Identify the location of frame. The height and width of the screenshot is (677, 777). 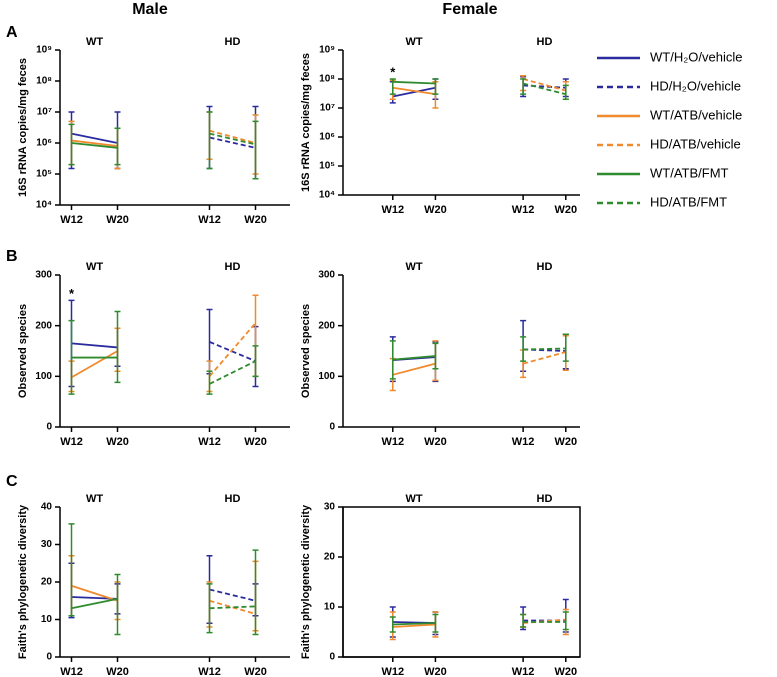
(461, 582).